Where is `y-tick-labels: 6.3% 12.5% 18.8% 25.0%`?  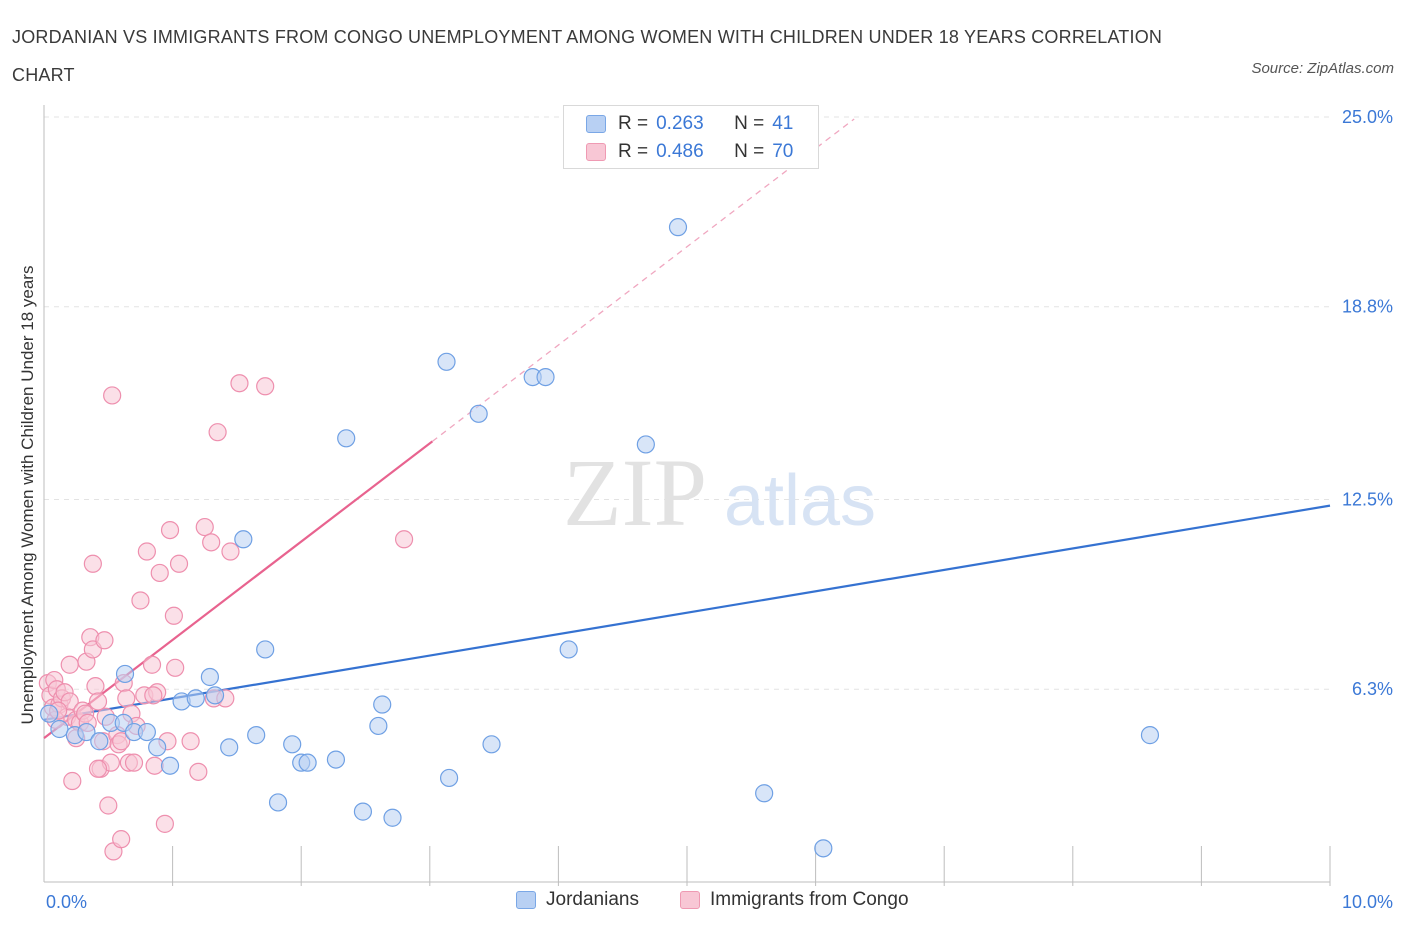 y-tick-labels: 6.3% 12.5% 18.8% 25.0% is located at coordinates (1367, 403).